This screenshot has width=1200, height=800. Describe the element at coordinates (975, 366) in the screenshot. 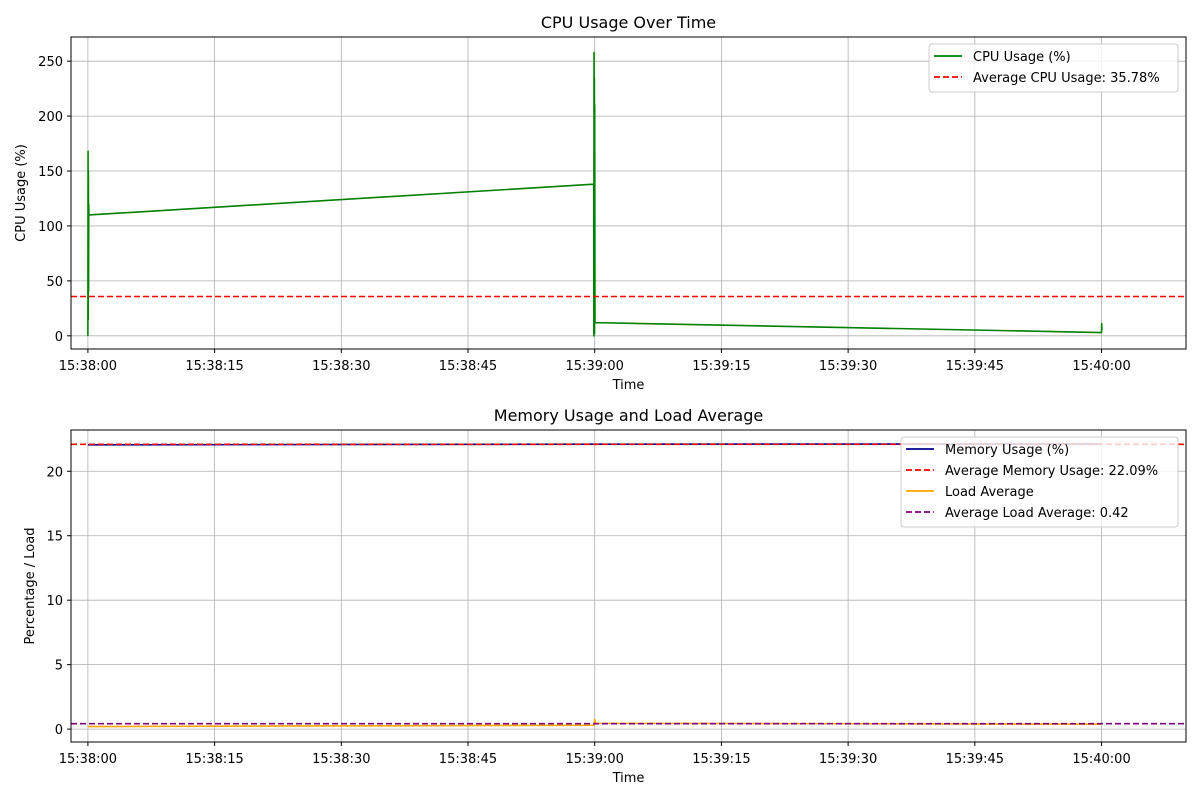

I see `chart1-x-tick-label: 15:39:45` at that location.